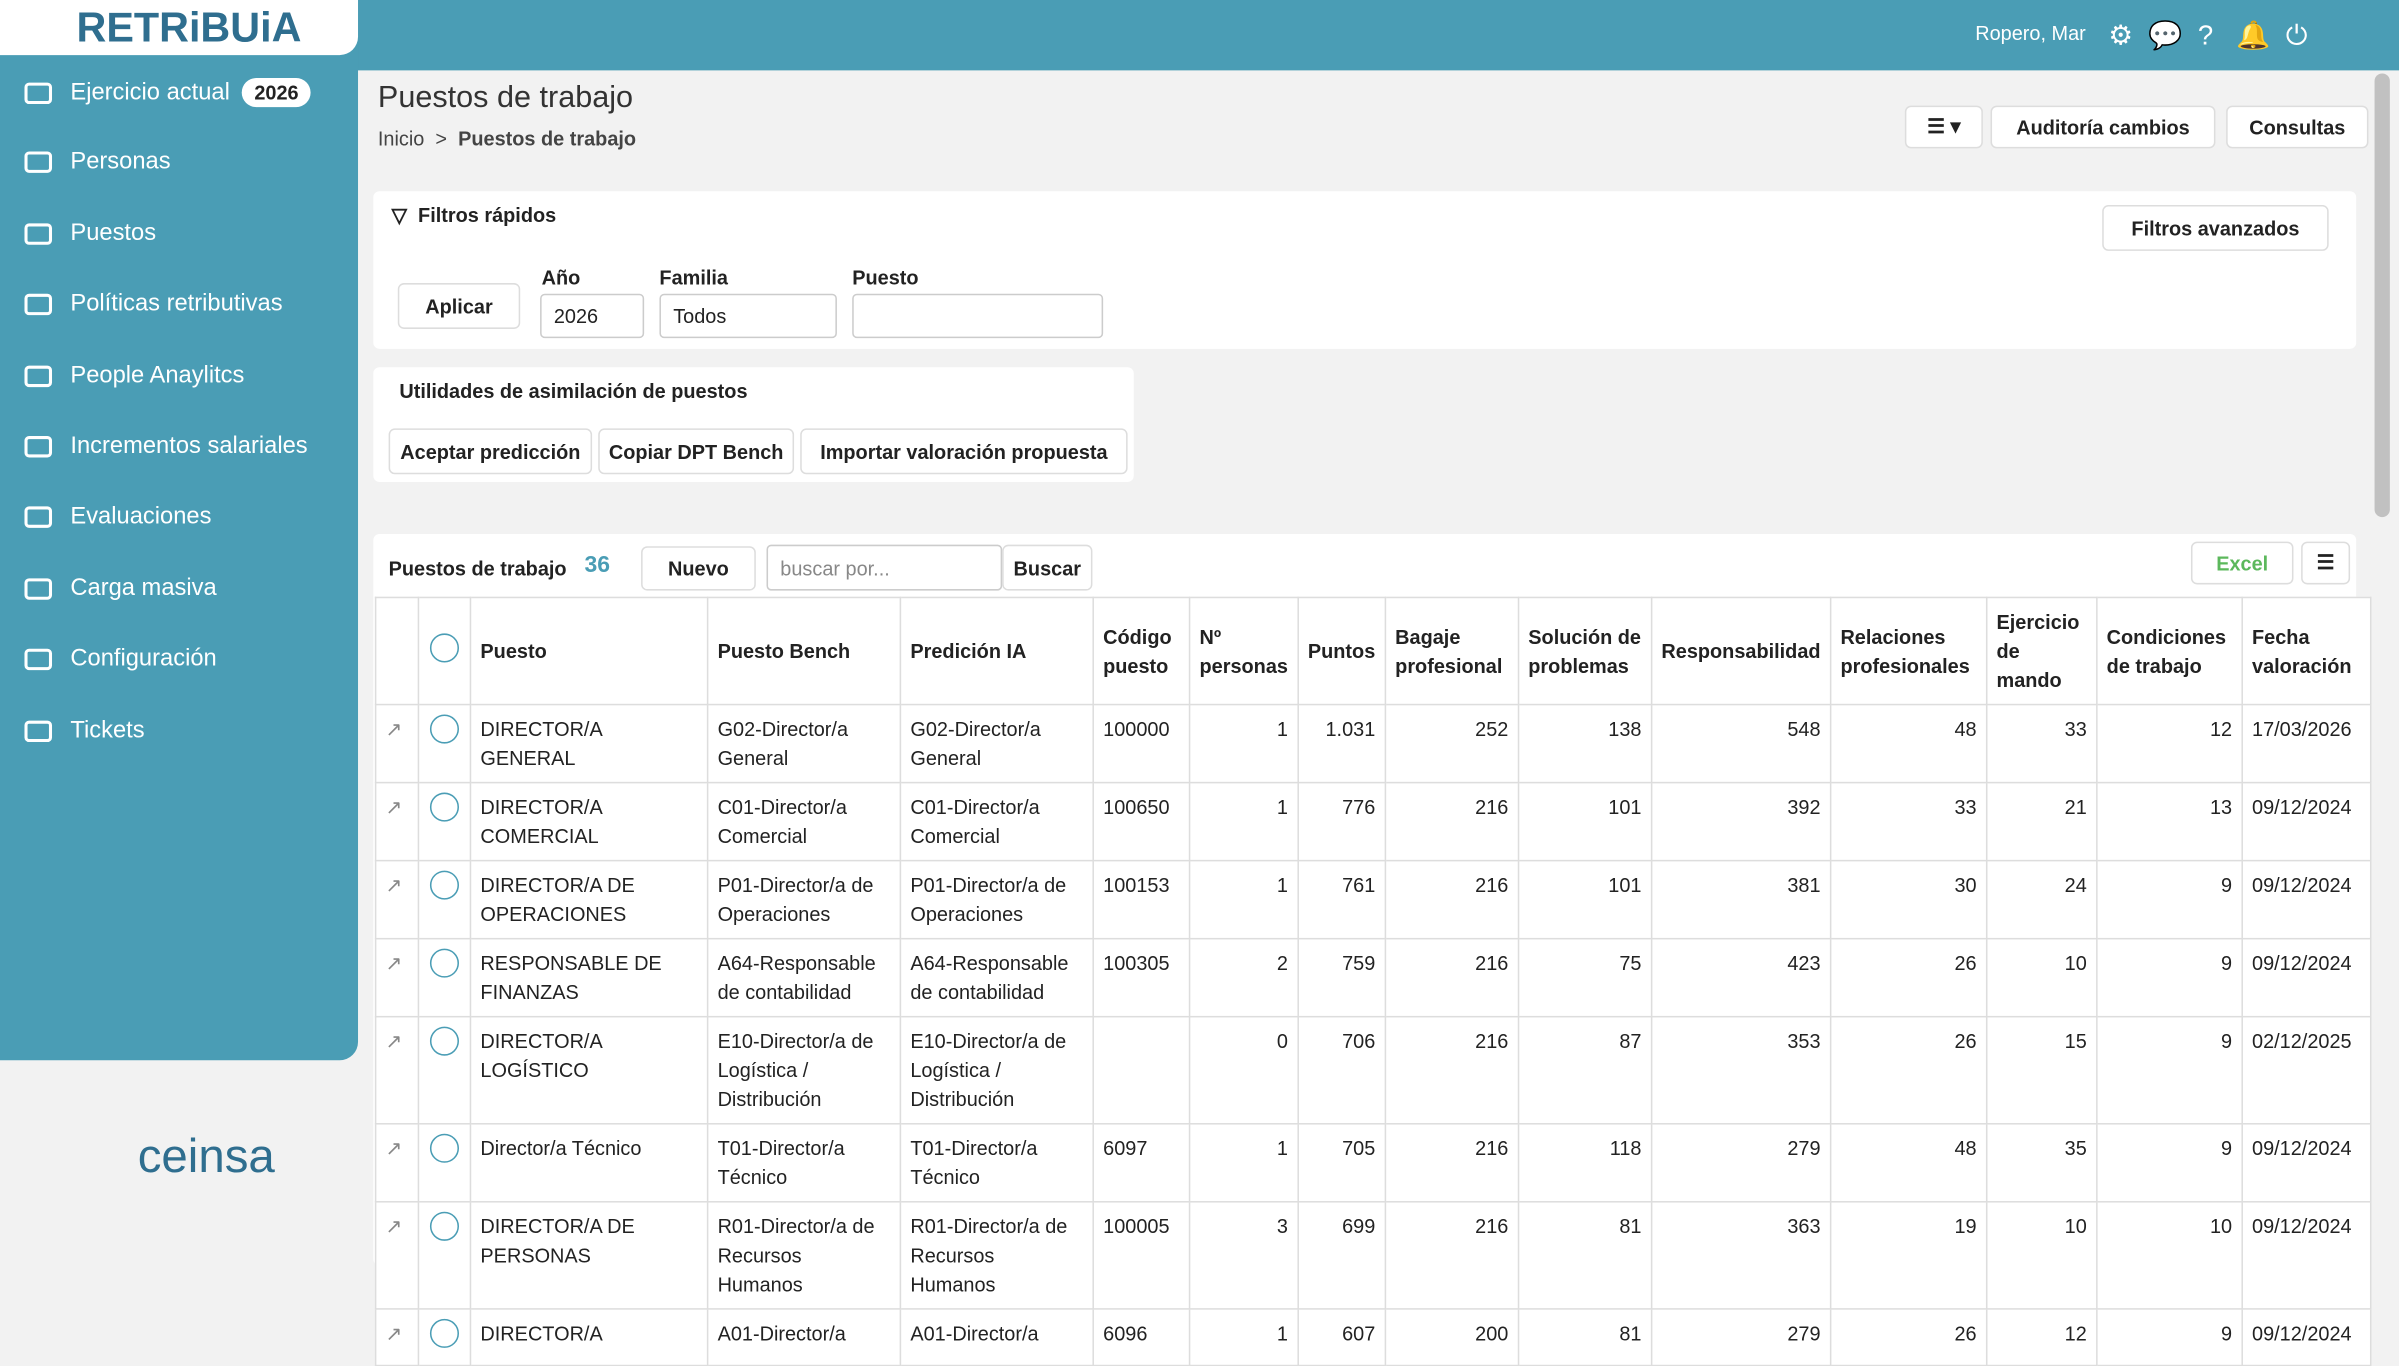 This screenshot has height=1366, width=2399. I want to click on cell: A01-Director/a, so click(804, 1337).